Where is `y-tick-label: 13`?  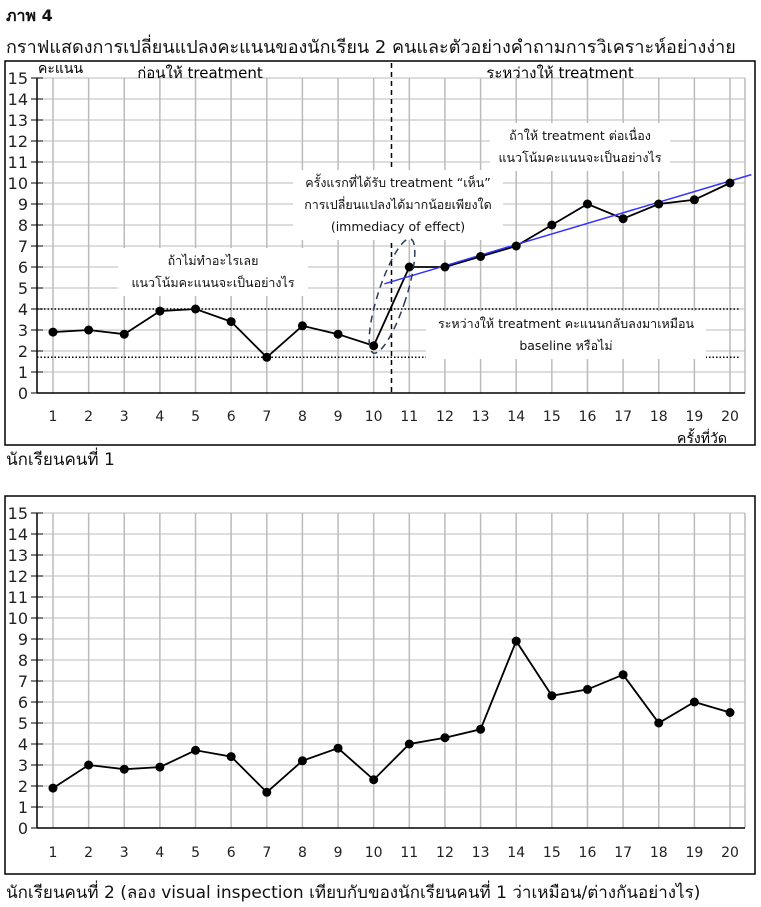
y-tick-label: 13 is located at coordinates (18, 120).